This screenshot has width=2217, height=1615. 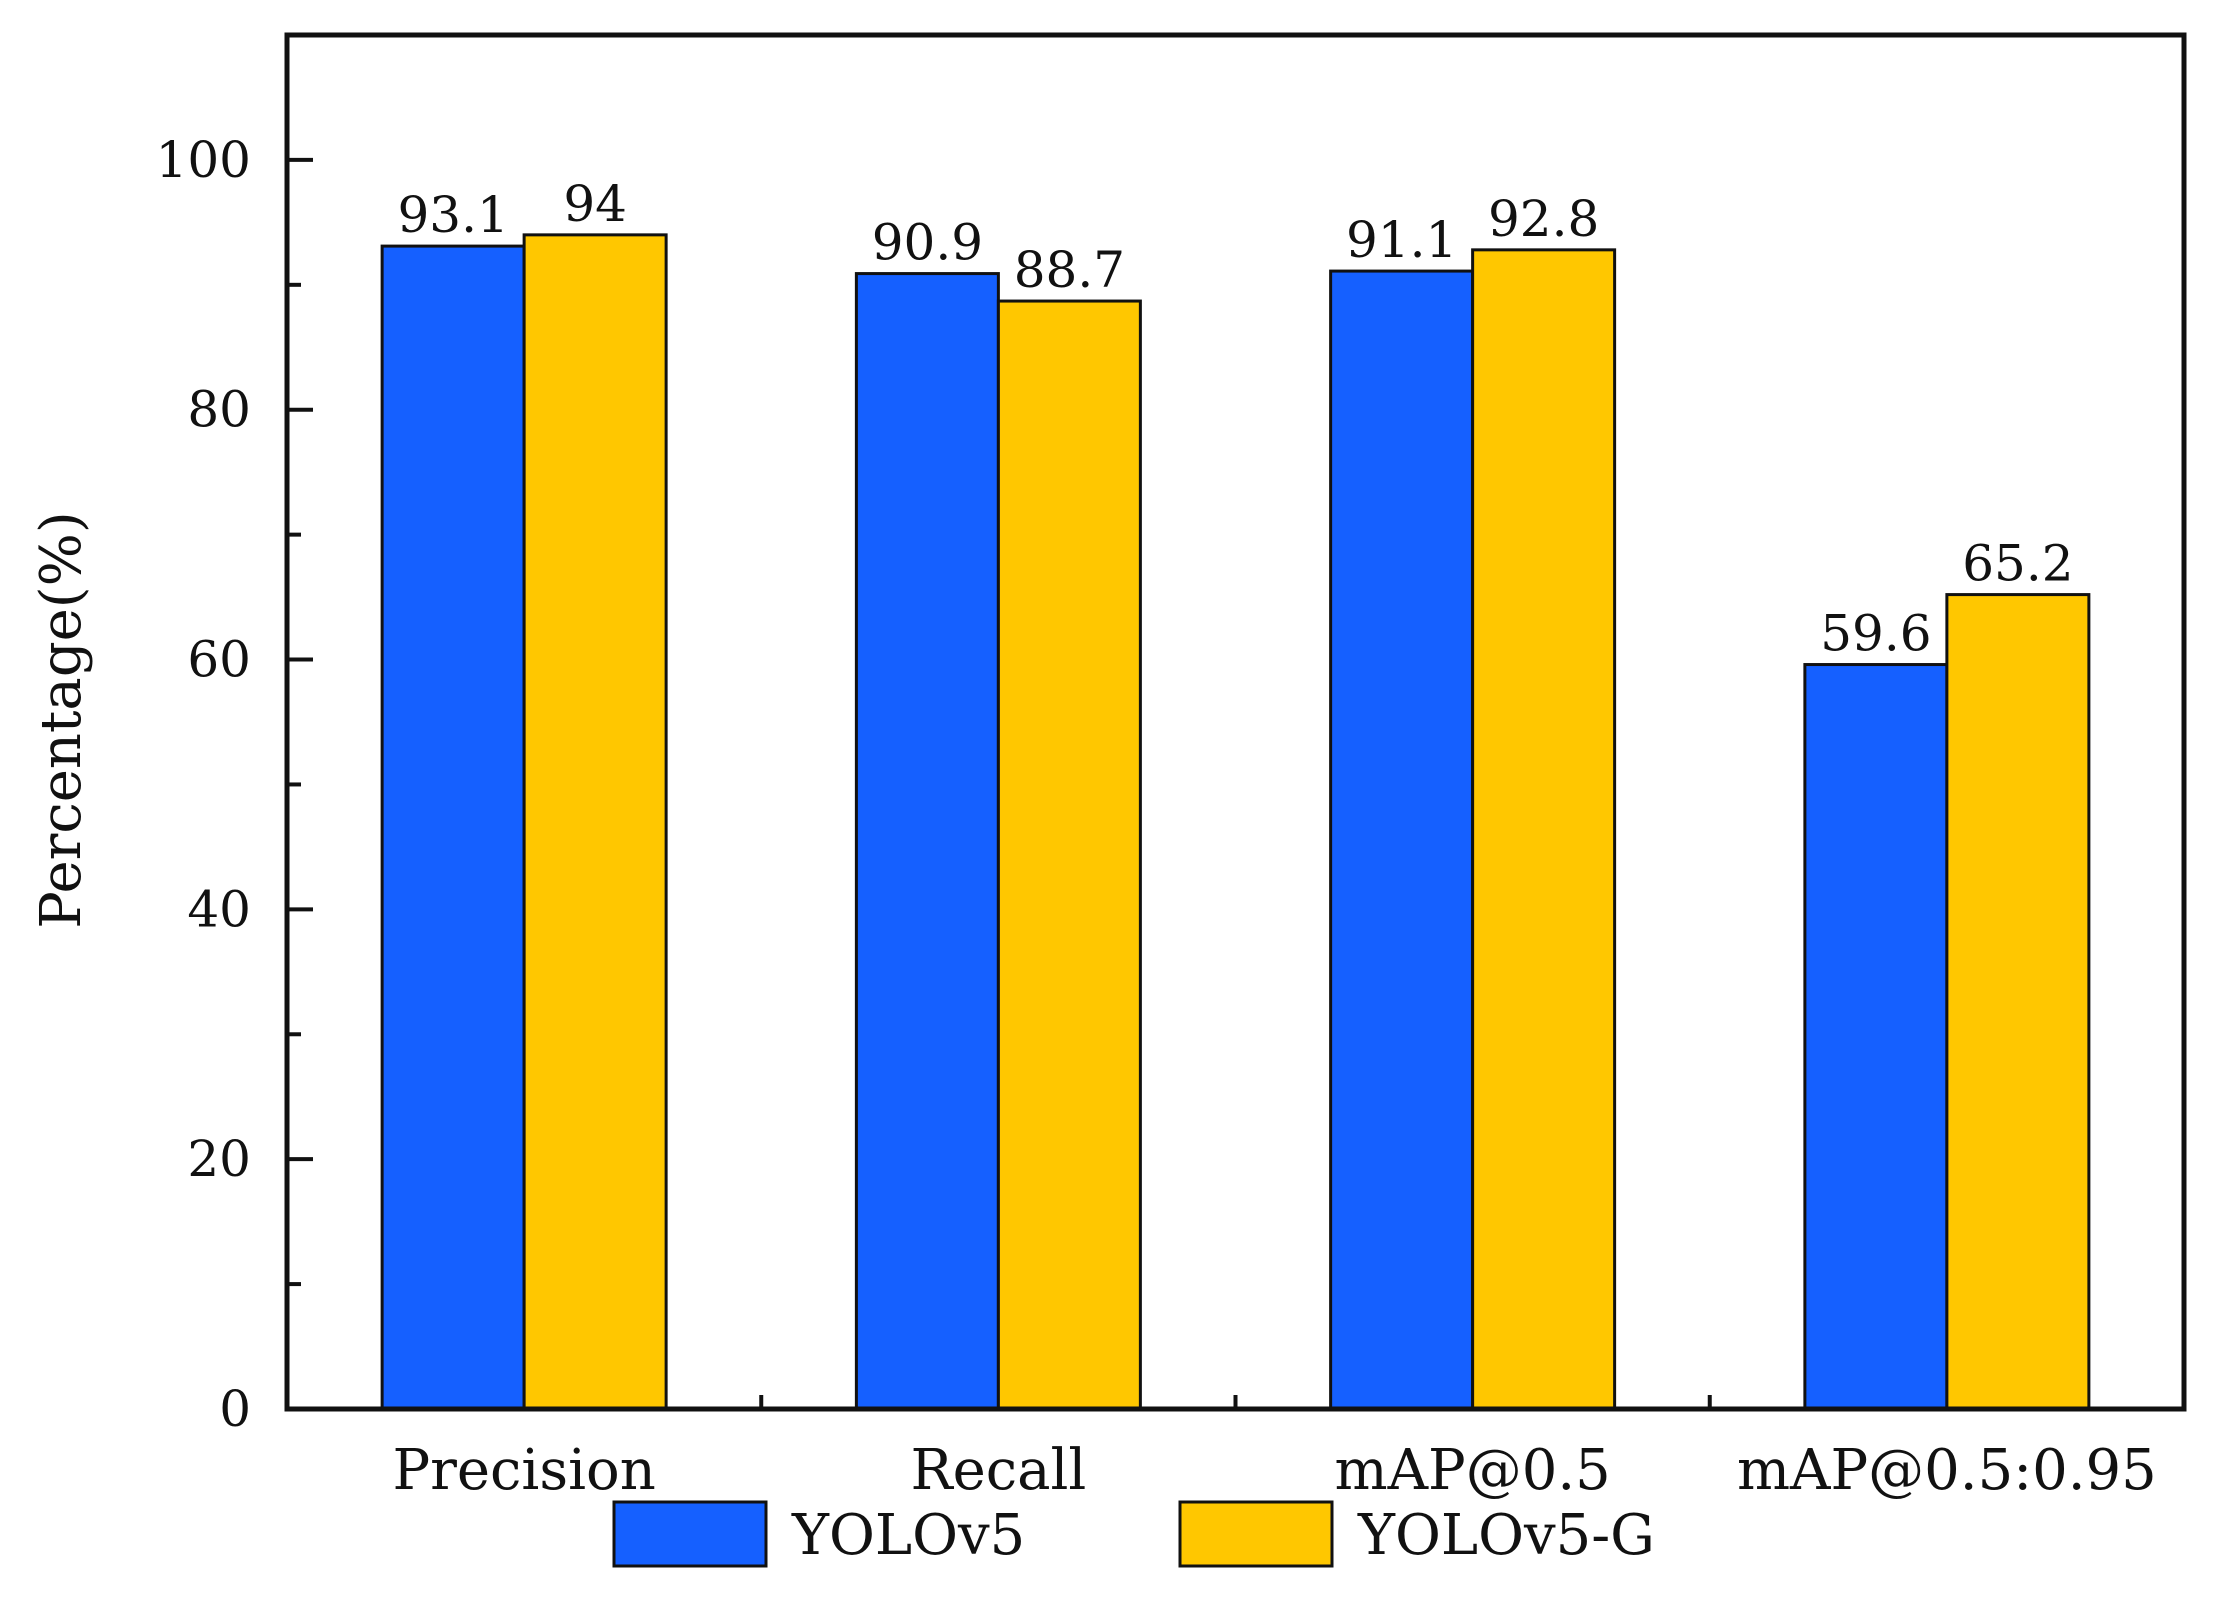 What do you see at coordinates (1069, 270) in the screenshot?
I see `data-label-yolov5-g-2: 88.7` at bounding box center [1069, 270].